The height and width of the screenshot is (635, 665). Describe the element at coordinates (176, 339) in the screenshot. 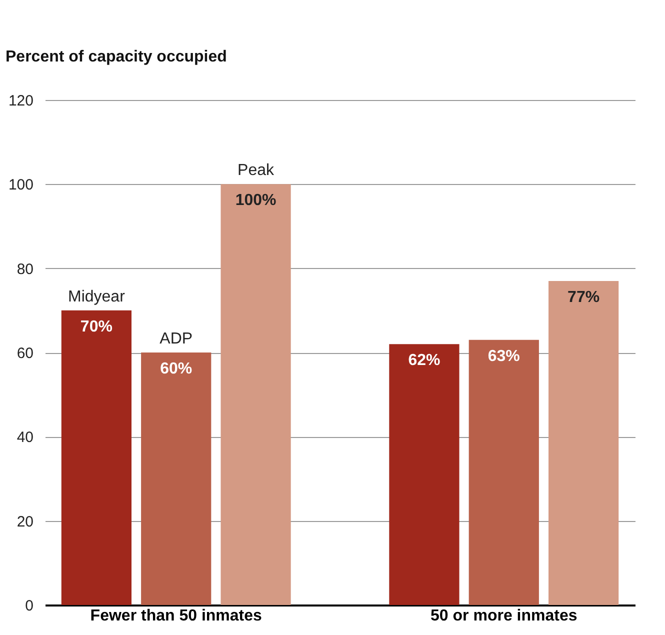

I see `series-label: ADP` at that location.